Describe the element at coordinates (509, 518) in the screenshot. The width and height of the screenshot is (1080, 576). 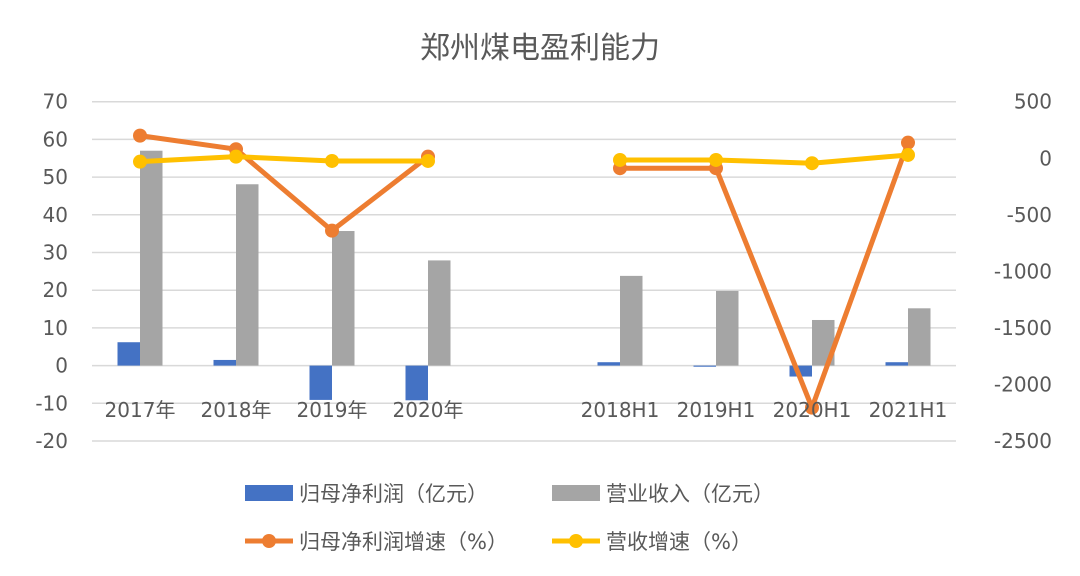
I see `legend: 归母净利润（亿元） 营业收入（亿元） 归母净利润增速（%） 营收增速（%）` at that location.